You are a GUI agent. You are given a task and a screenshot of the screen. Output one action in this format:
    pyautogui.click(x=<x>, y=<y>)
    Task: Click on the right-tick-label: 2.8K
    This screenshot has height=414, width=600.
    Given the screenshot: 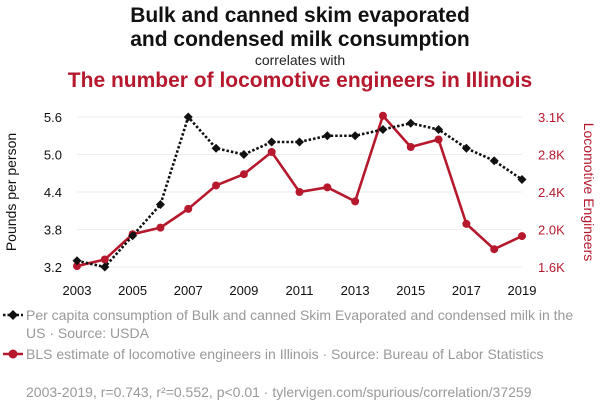 What is the action you would take?
    pyautogui.click(x=551, y=155)
    